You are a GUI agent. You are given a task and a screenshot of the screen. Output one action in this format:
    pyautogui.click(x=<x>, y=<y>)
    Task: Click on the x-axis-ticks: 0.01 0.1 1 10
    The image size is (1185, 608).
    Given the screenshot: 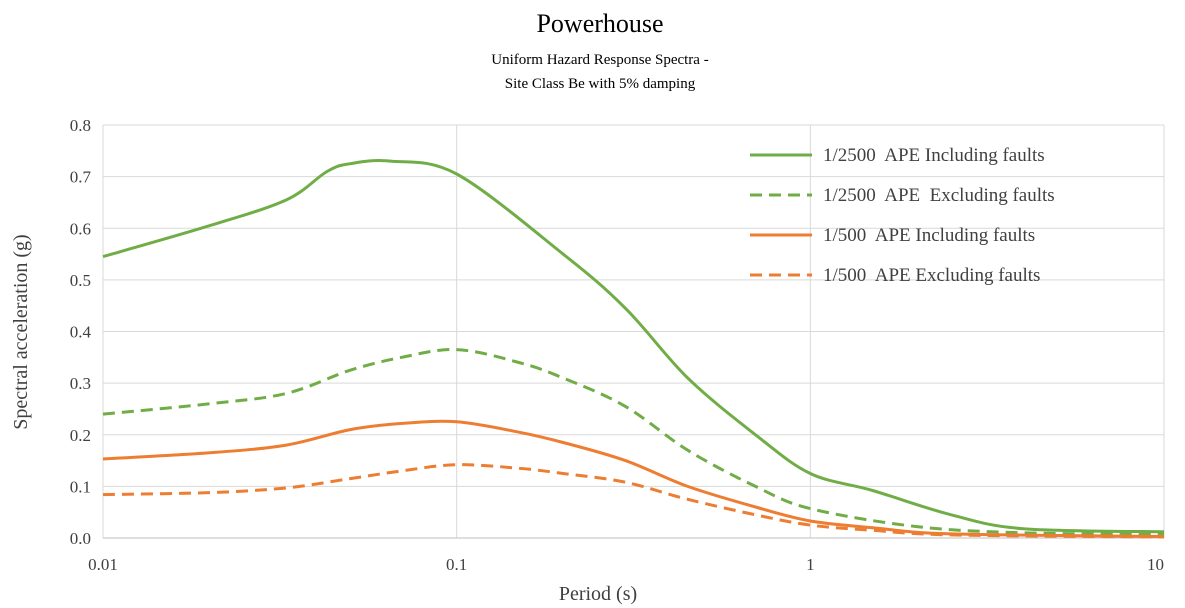 What is the action you would take?
    pyautogui.click(x=626, y=564)
    